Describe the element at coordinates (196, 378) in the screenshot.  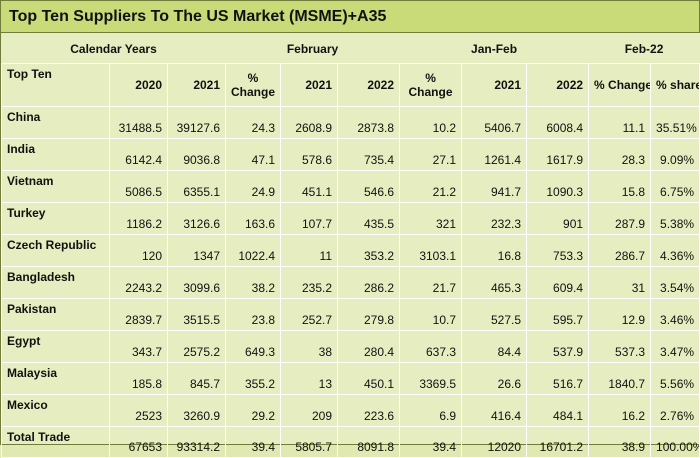
I see `value-cell: 845.7` at that location.